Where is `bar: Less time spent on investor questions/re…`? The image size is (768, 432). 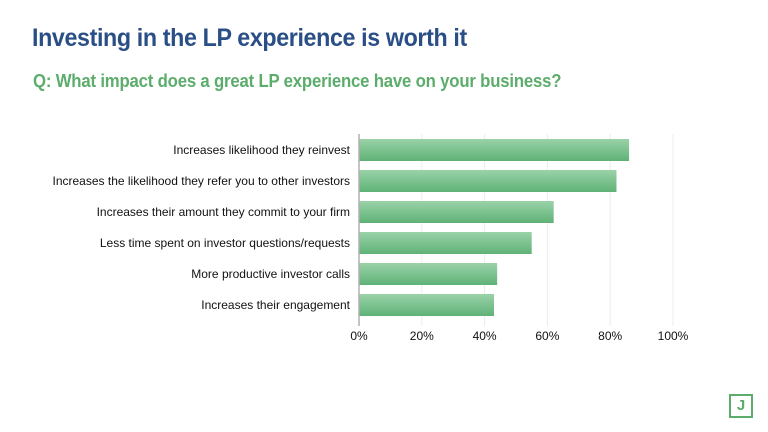 bar: Less time spent on investor questions/re… is located at coordinates (445, 243).